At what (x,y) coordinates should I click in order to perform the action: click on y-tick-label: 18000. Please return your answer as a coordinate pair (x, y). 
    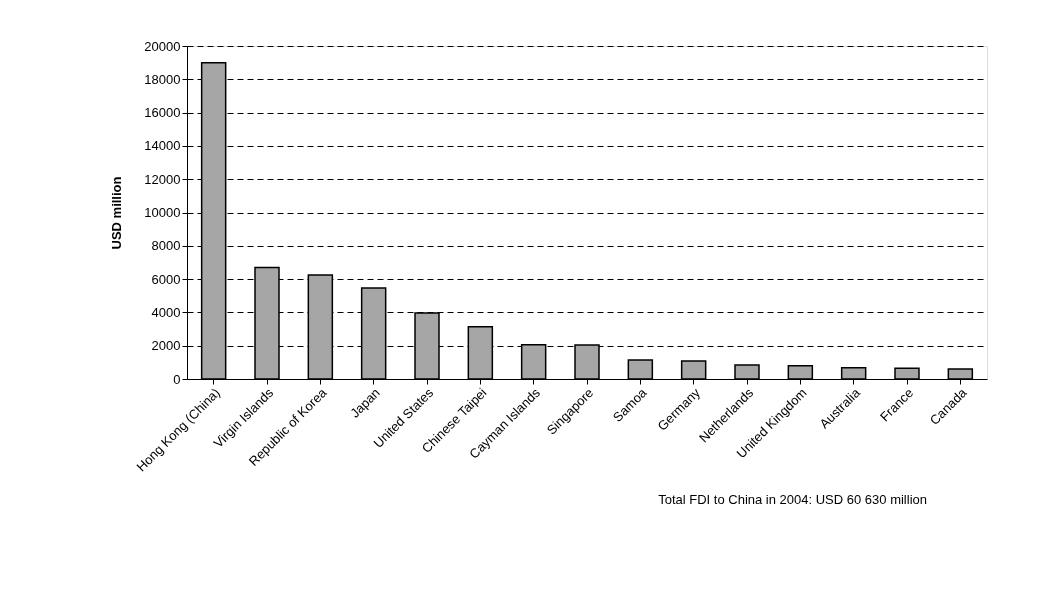
    Looking at the image, I should click on (162, 79).